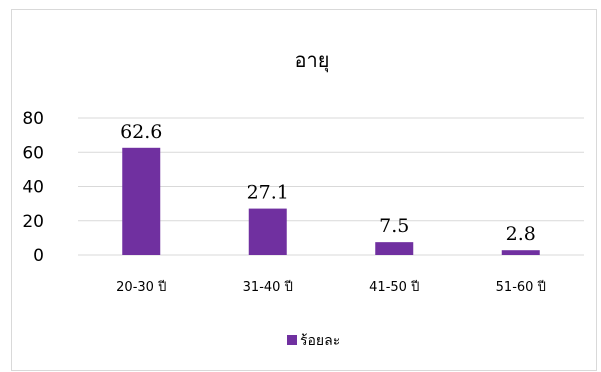 The image size is (601, 372). Describe the element at coordinates (141, 287) in the screenshot. I see `x-tick-label: 20-30 ปี` at that location.